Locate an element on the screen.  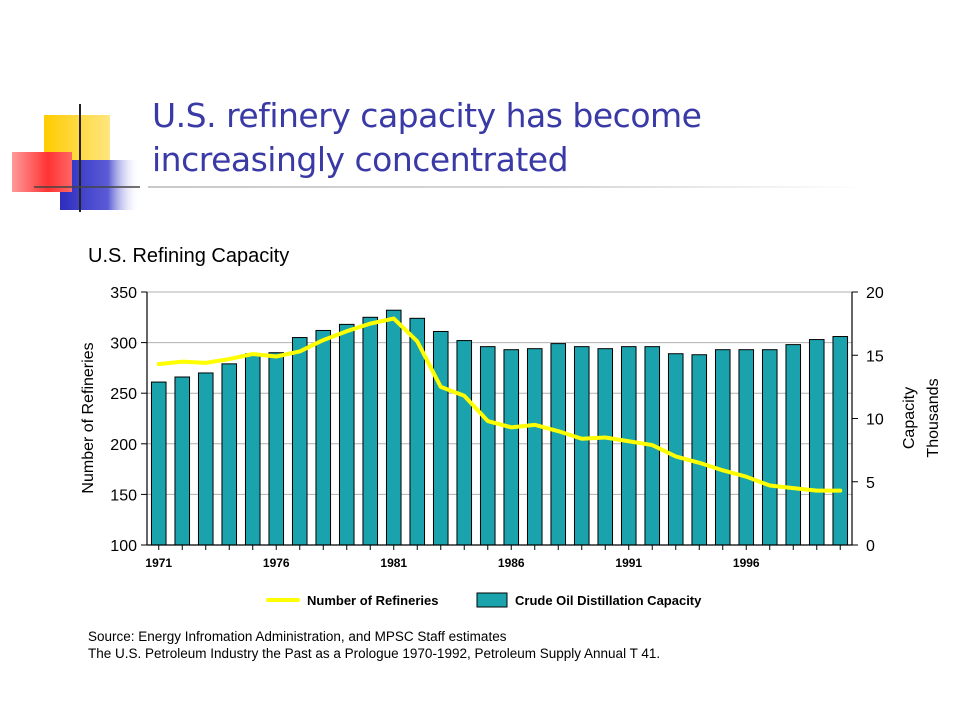
slide-title-line1: U.S. refinery capacity has become is located at coordinates (427, 115).